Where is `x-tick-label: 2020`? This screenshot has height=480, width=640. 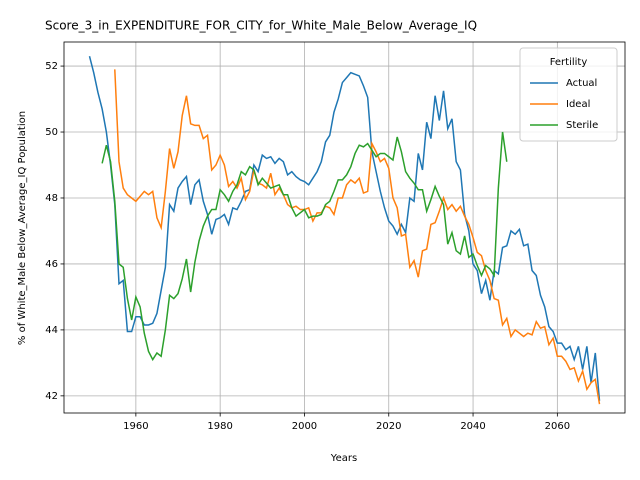 x-tick-label: 2020 is located at coordinates (388, 426).